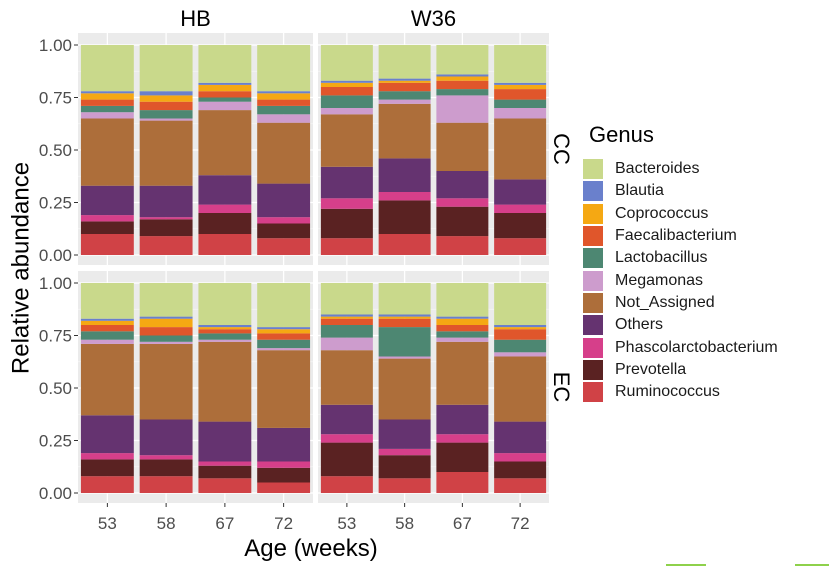  Describe the element at coordinates (680, 370) in the screenshot. I see `legend-item: Prevotella` at that location.